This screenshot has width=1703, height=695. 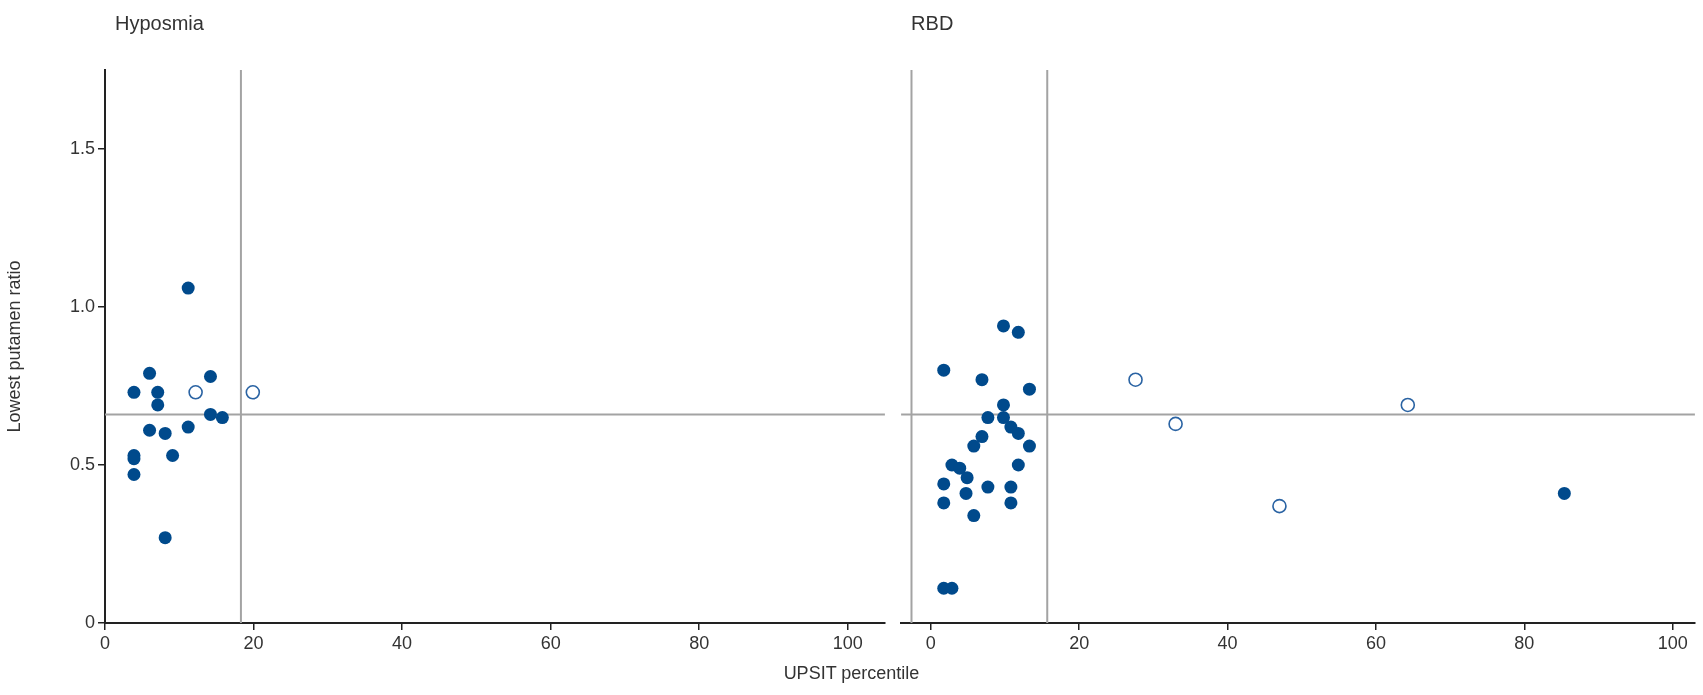 I want to click on y-tick-label: 0.5, so click(x=82, y=463).